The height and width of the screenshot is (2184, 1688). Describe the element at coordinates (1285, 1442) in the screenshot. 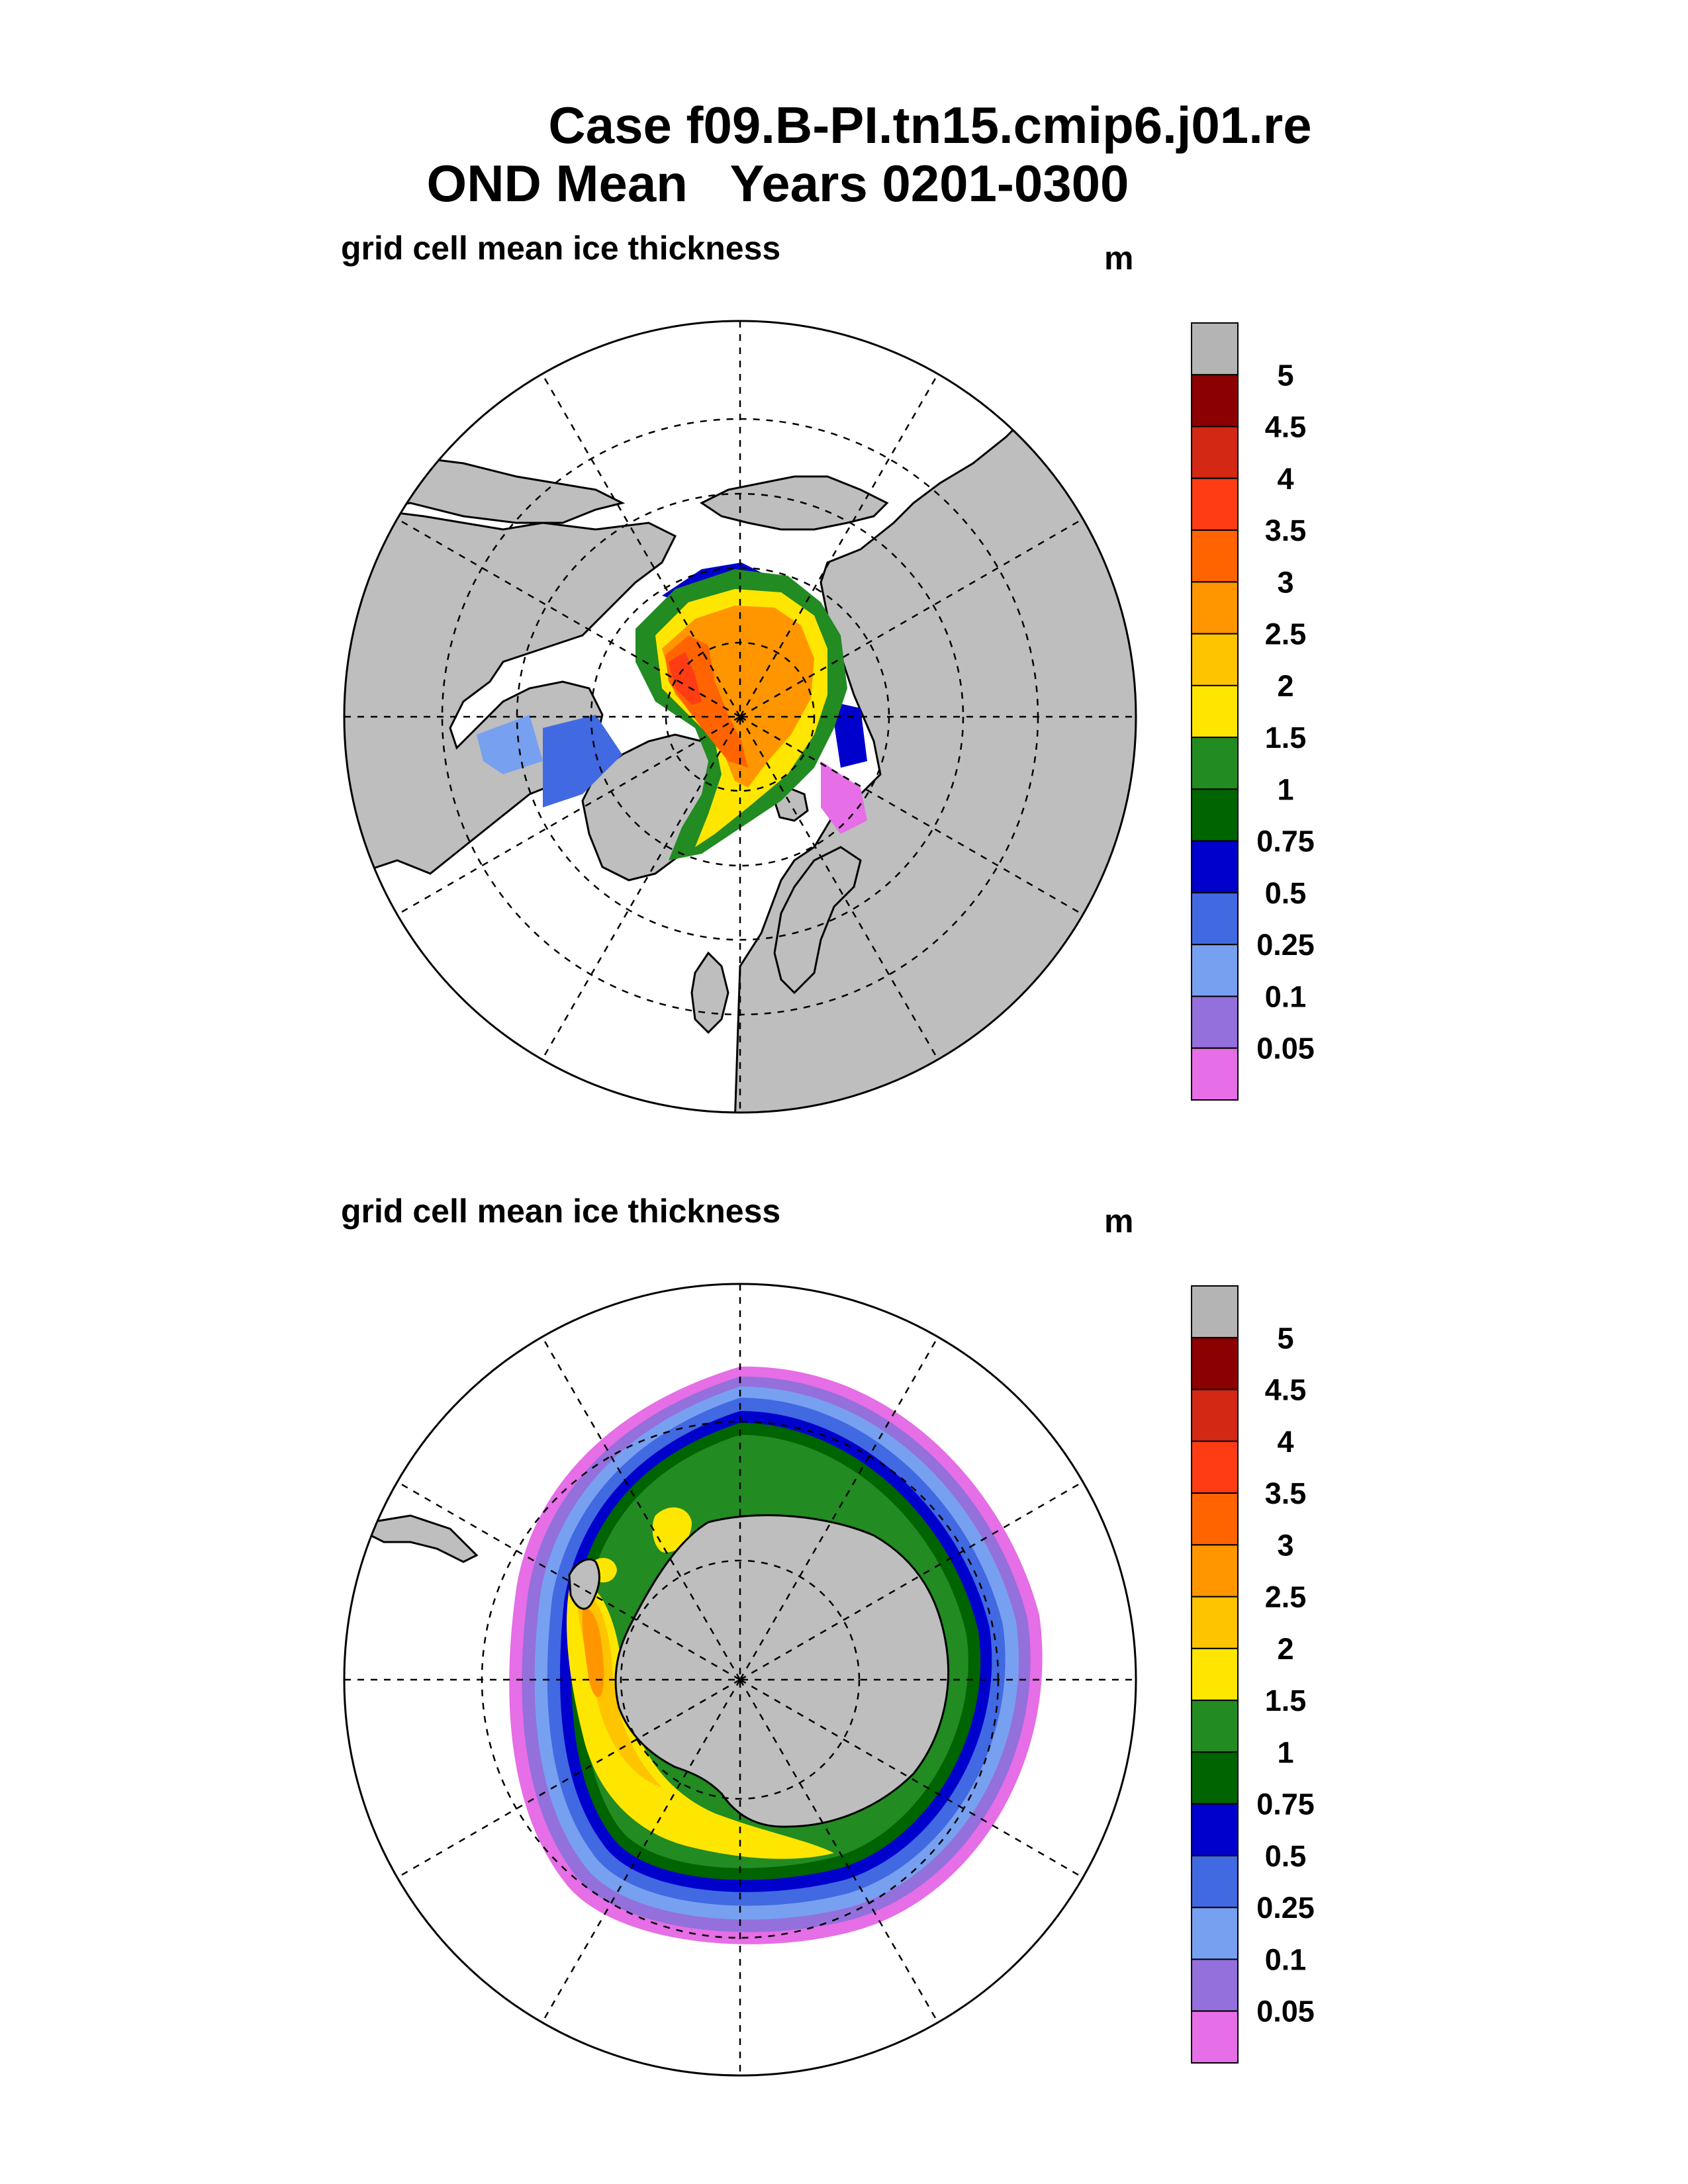

I see `south-colorbar-label-2: 4` at that location.